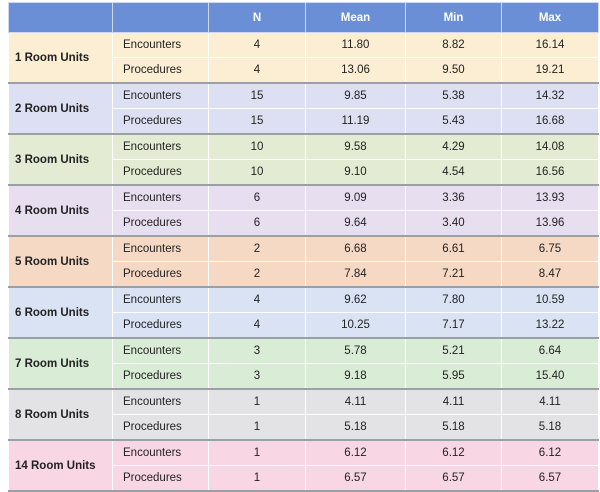  Describe the element at coordinates (453, 17) in the screenshot. I see `header-min: Min` at that location.